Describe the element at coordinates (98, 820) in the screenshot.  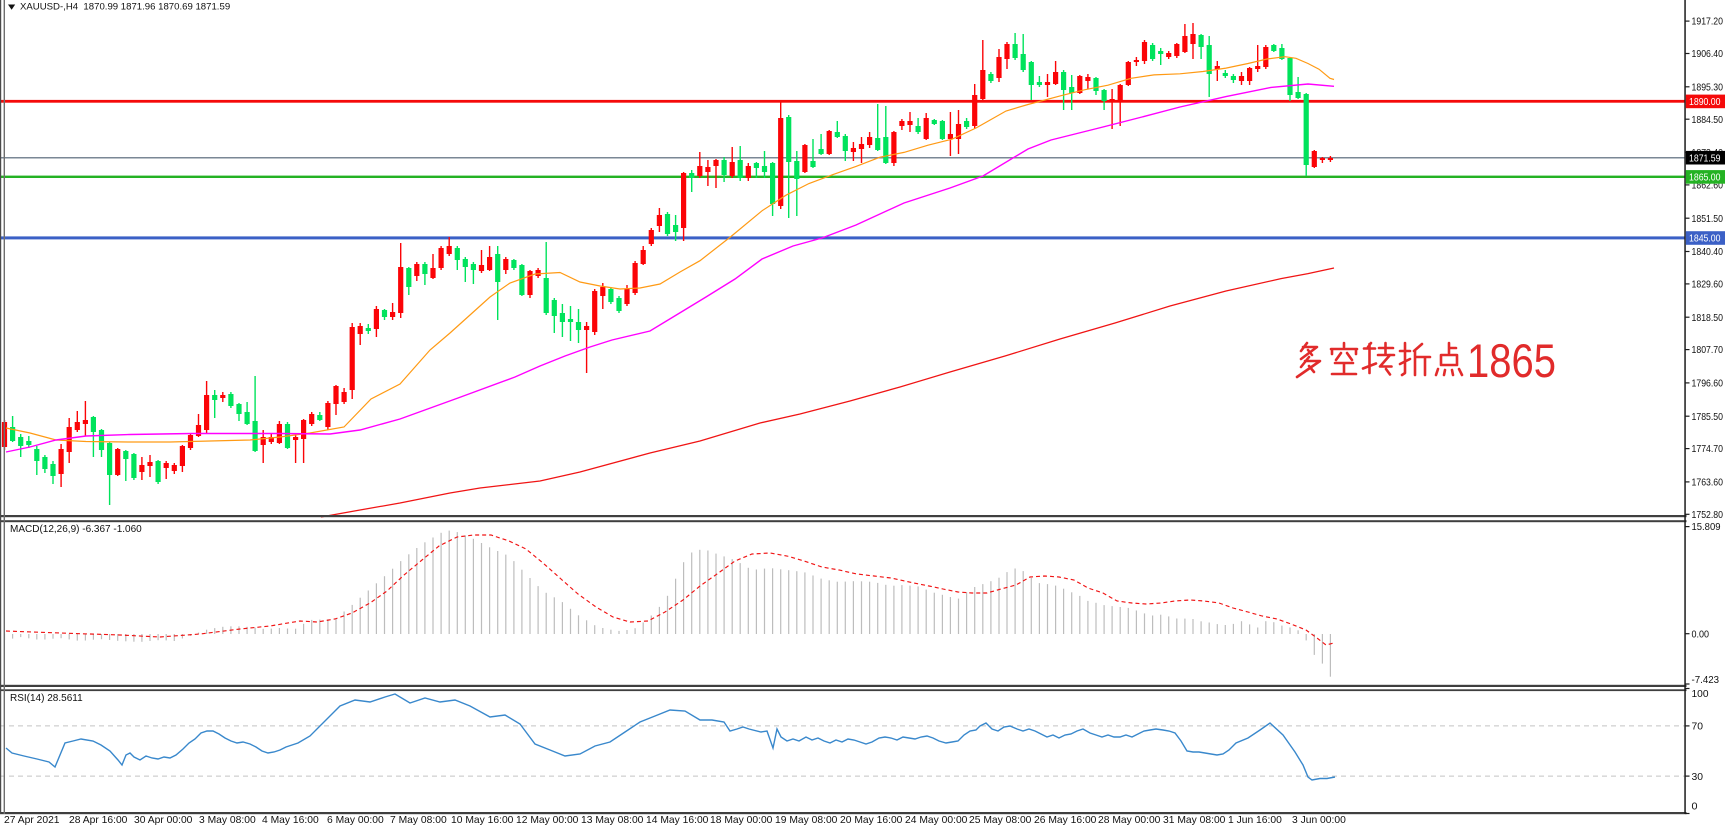
I see `svg-text: 28 Apr 16:00` at that location.